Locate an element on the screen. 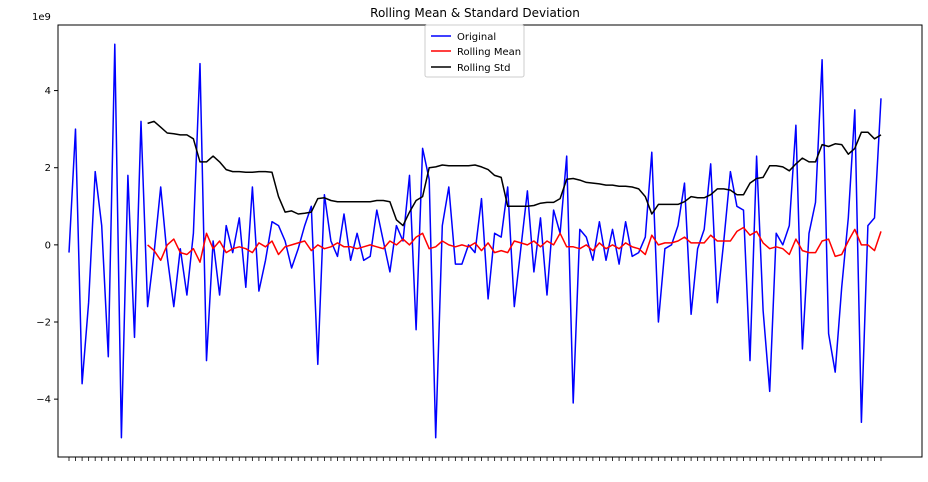 This screenshot has height=482, width=928. legend: Original Rolling Mean Rolling Std is located at coordinates (474, 51).